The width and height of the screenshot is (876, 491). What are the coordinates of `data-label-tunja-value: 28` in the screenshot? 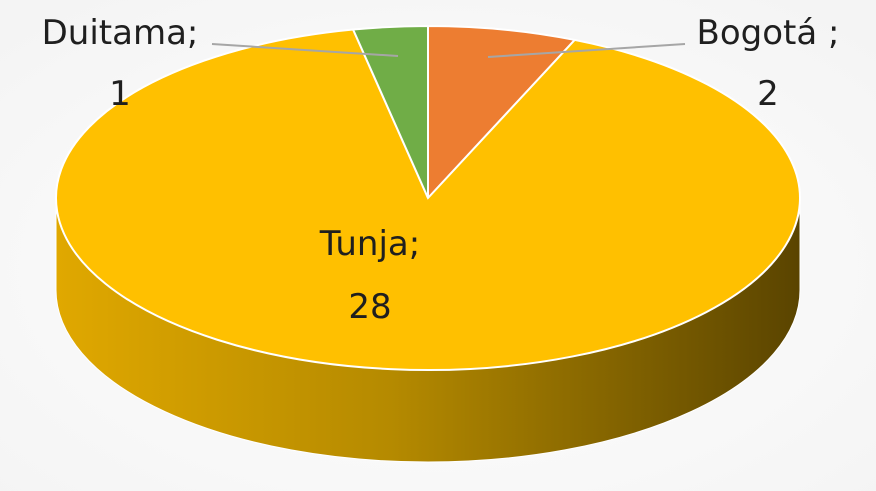 It's located at (369, 307).